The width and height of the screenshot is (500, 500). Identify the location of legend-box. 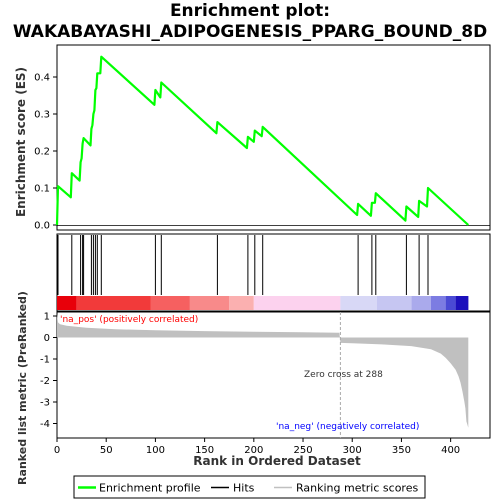
(249, 487).